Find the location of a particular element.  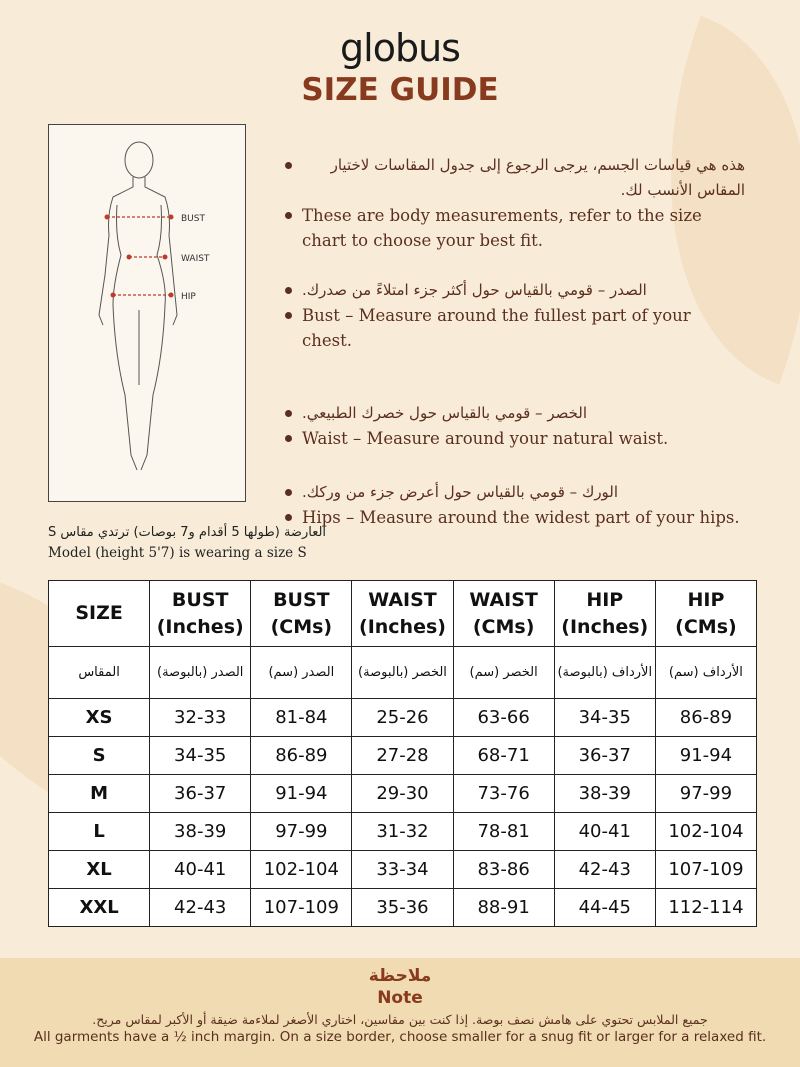

bullet-ar: الخصر – قومي بالقياس حول خصرك الطبيعي. is located at coordinates (445, 413).